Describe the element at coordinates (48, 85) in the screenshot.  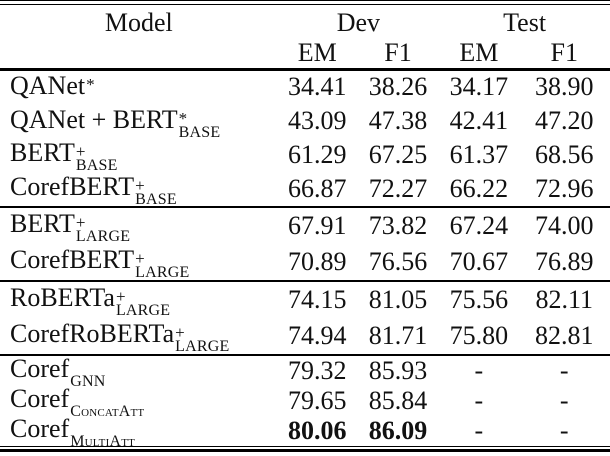
I see `model-text: QANet` at that location.